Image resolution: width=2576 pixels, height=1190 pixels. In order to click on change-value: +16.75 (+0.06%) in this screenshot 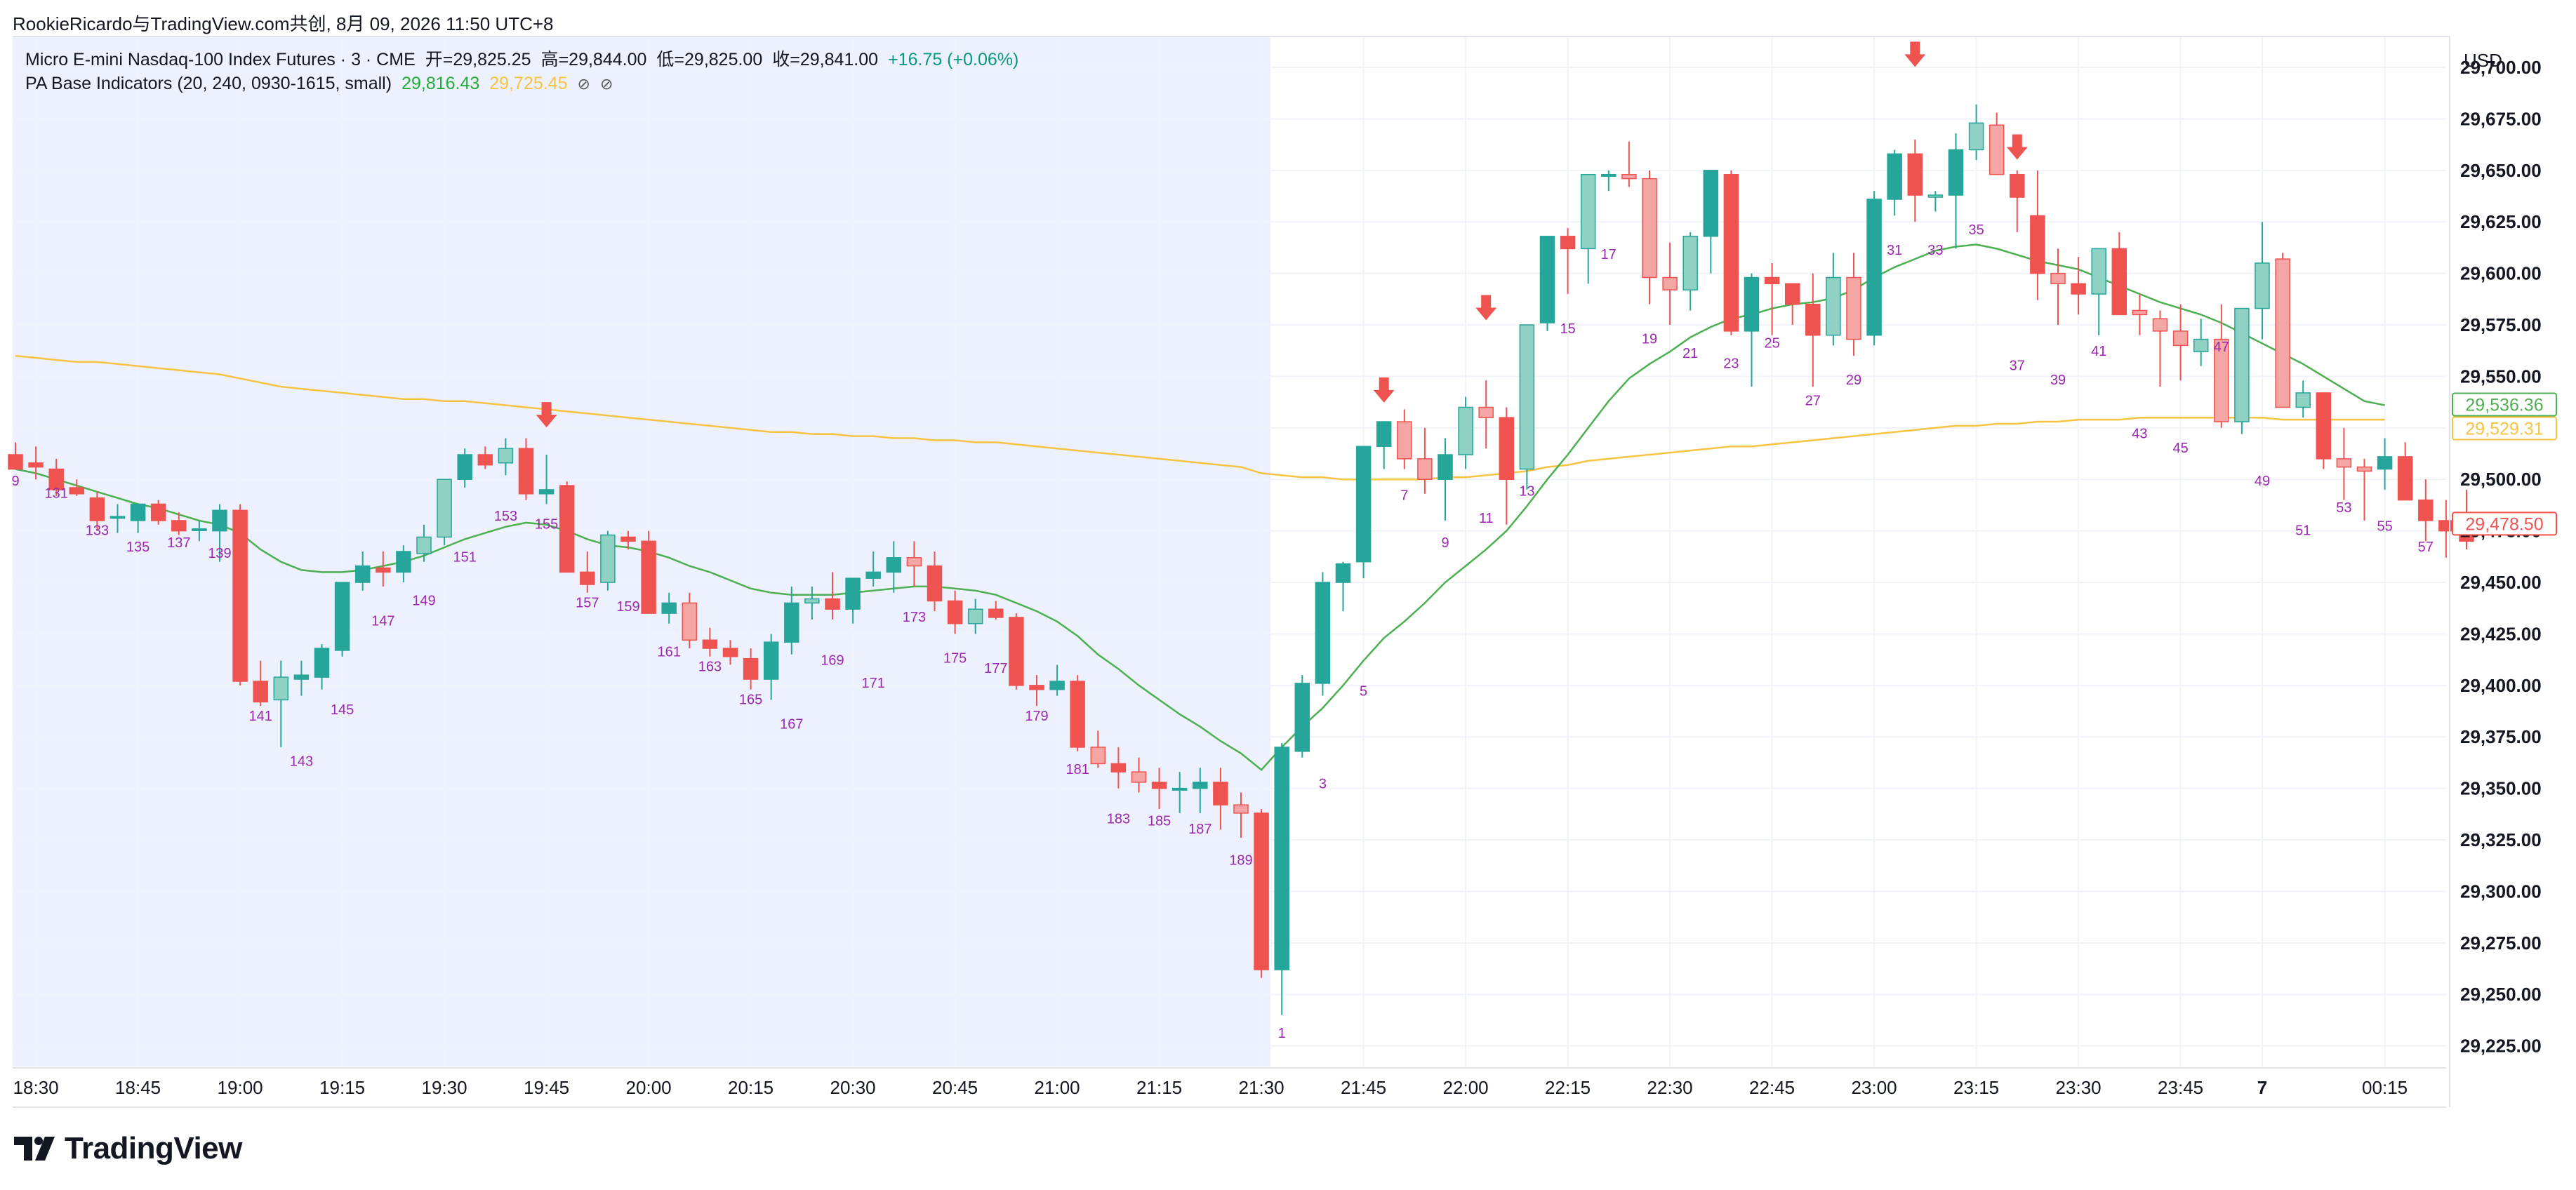, I will do `click(953, 59)`.